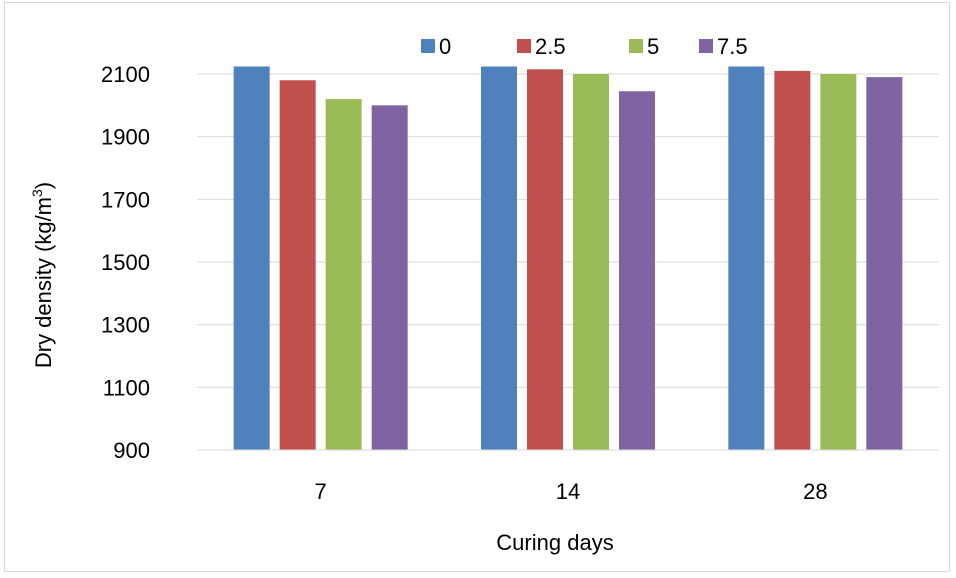 This screenshot has width=956, height=578. I want to click on bar-14-series-2.5, so click(545, 260).